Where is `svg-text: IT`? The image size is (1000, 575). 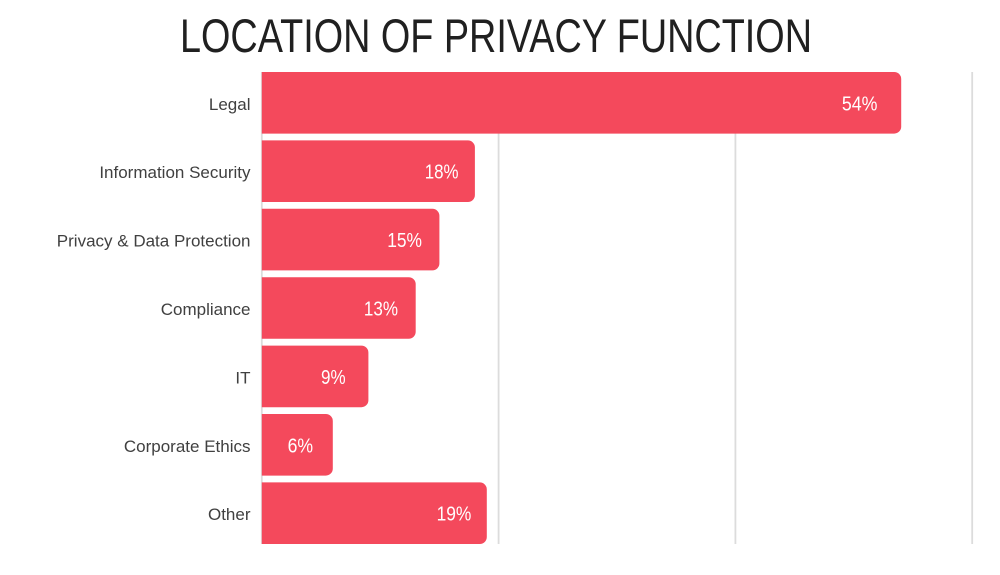 svg-text: IT is located at coordinates (242, 377).